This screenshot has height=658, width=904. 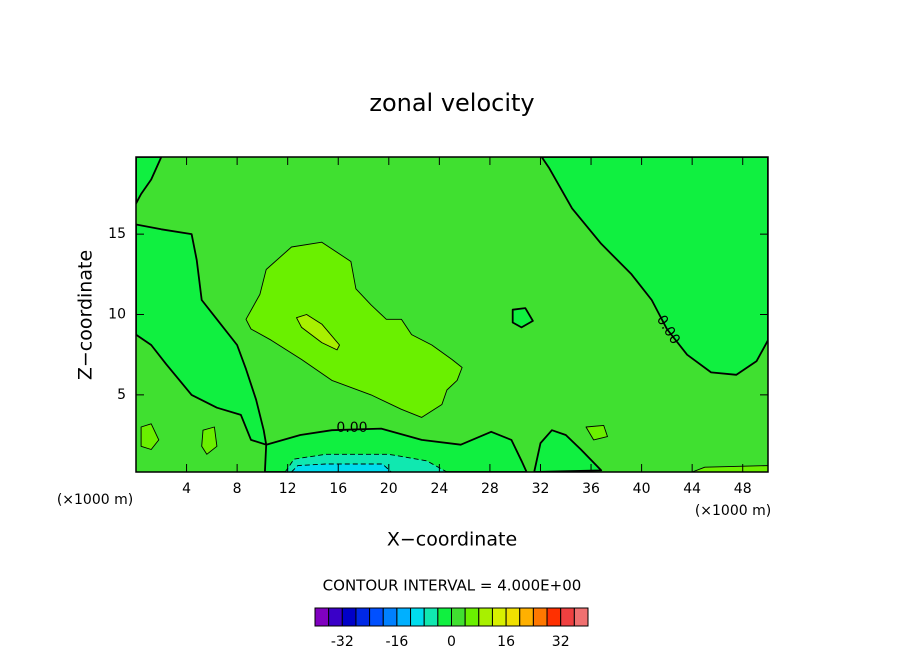 I want to click on y-unit: (×1000 m), so click(x=95, y=500).